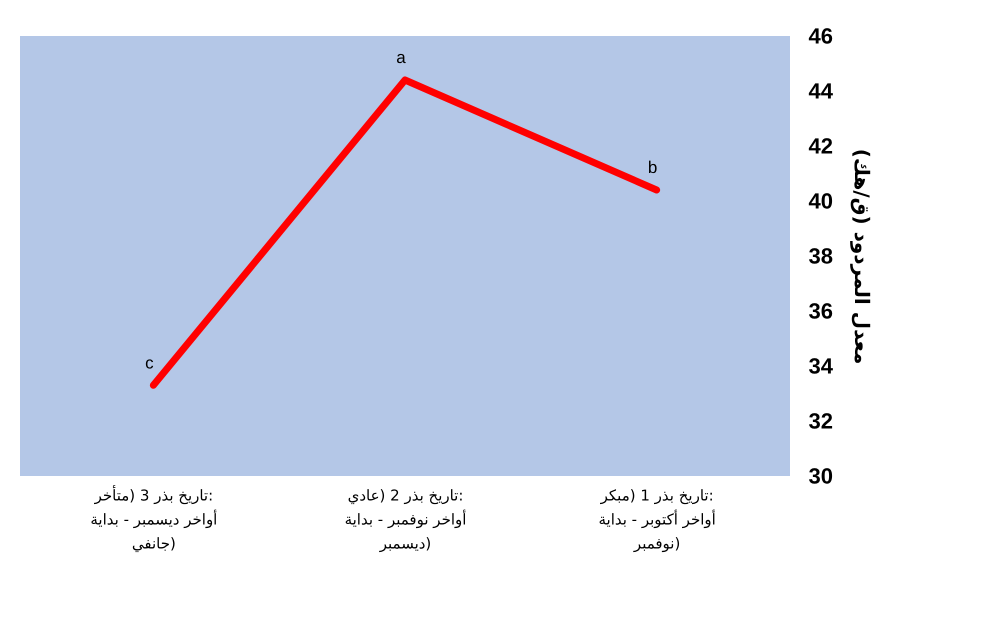 The height and width of the screenshot is (627, 991). What do you see at coordinates (820, 201) in the screenshot?
I see `y-tick-label: 40` at bounding box center [820, 201].